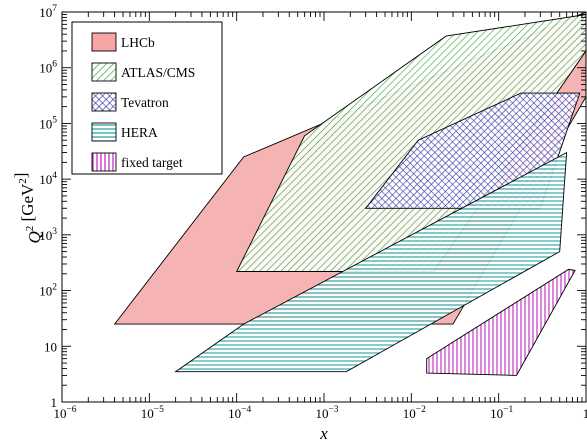 Image resolution: width=587 pixels, height=443 pixels. Describe the element at coordinates (585, 413) in the screenshot. I see `x-tick-label: 1` at that location.